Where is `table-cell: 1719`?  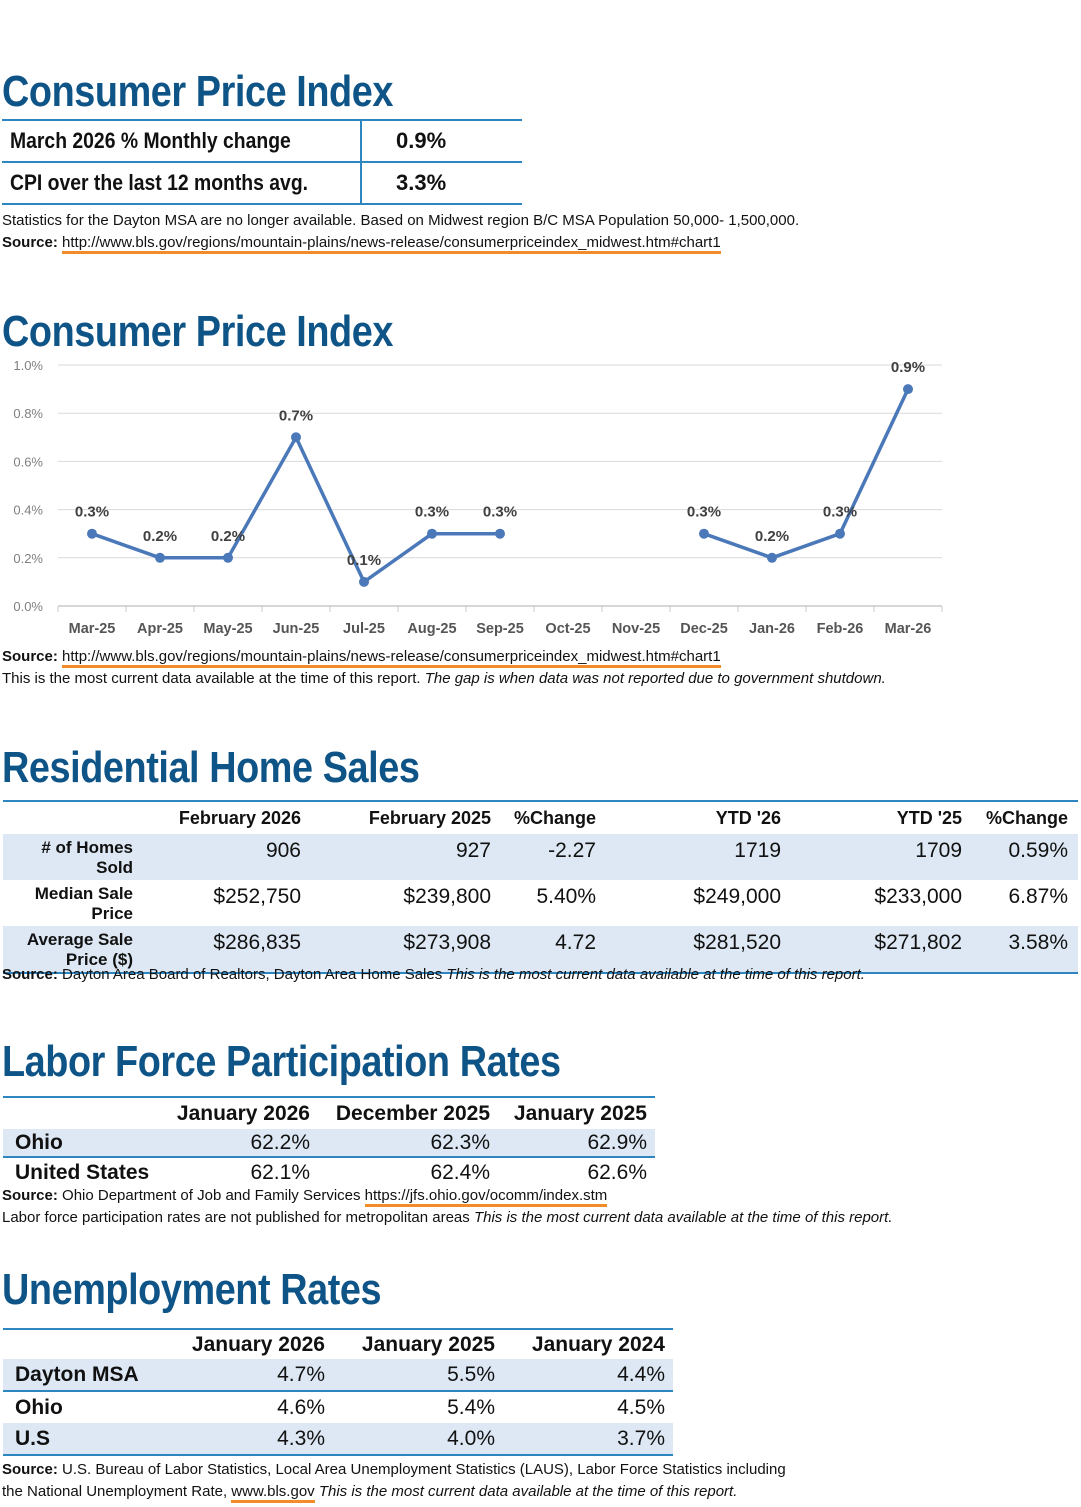
table-cell: 1719 is located at coordinates (698, 857).